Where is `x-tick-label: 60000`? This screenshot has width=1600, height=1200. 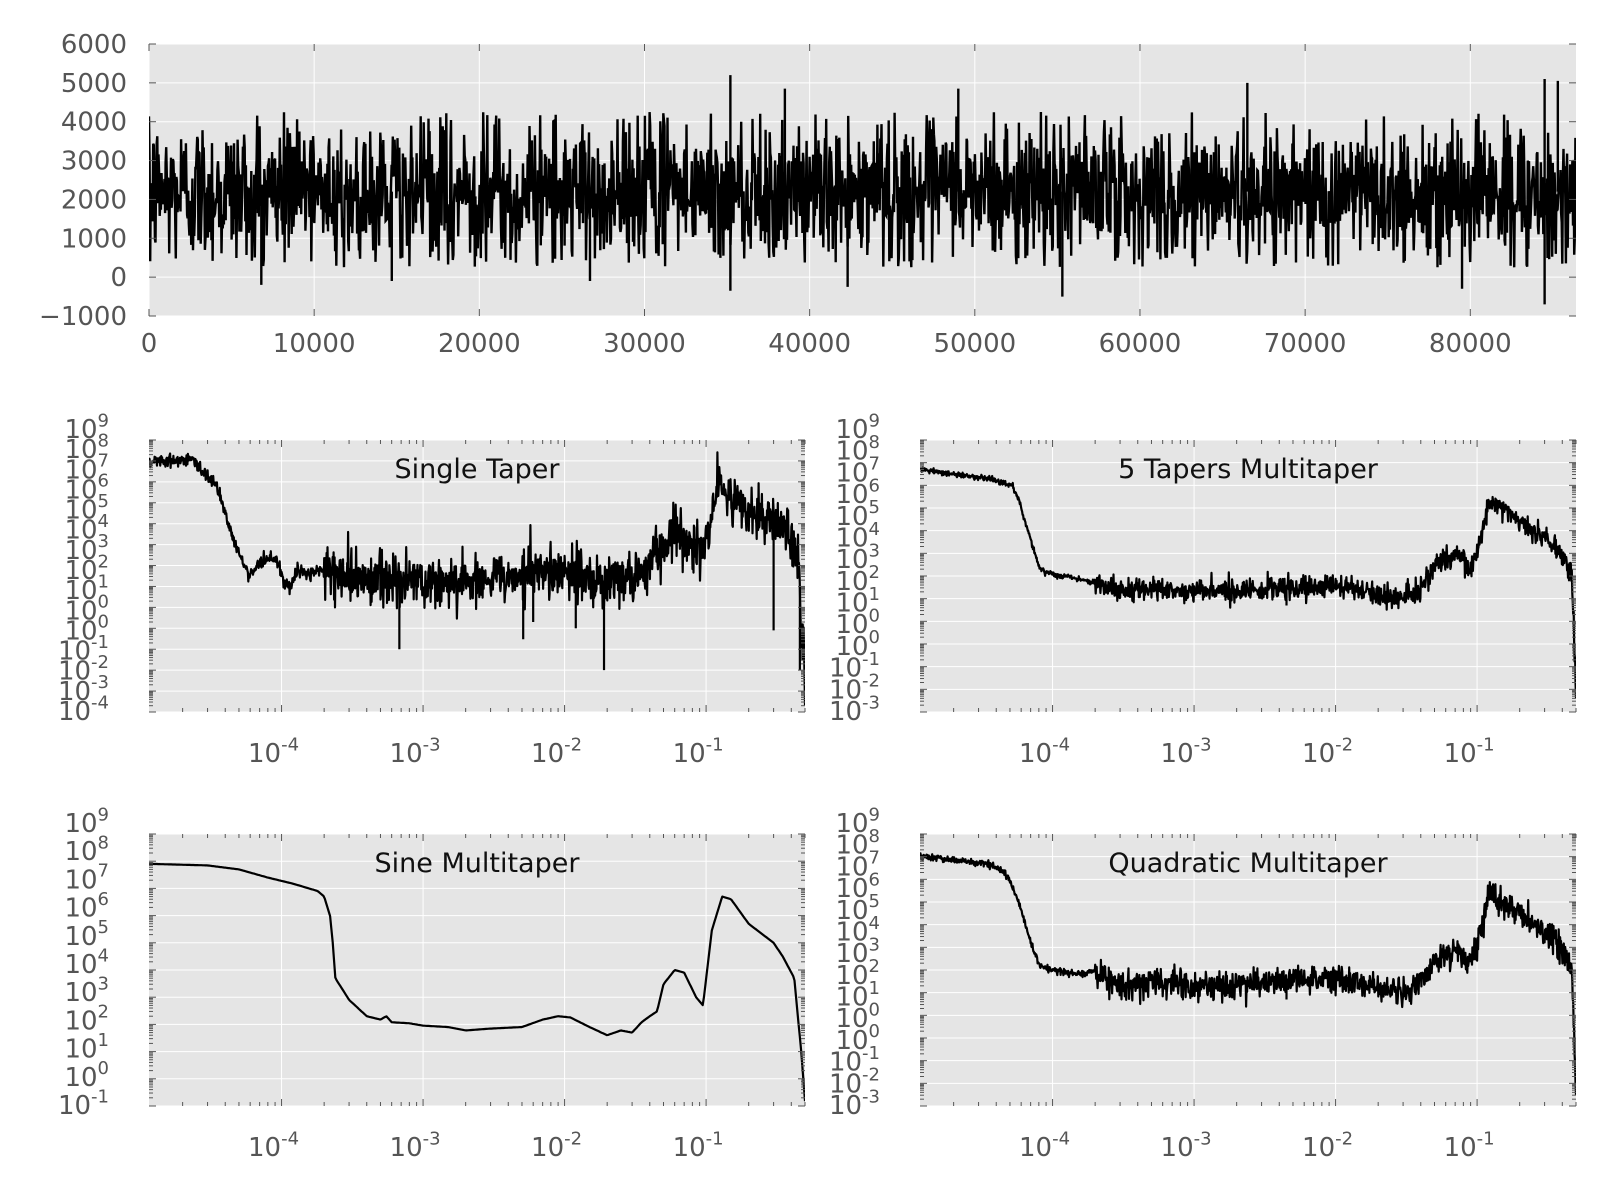 x-tick-label: 60000 is located at coordinates (1140, 344).